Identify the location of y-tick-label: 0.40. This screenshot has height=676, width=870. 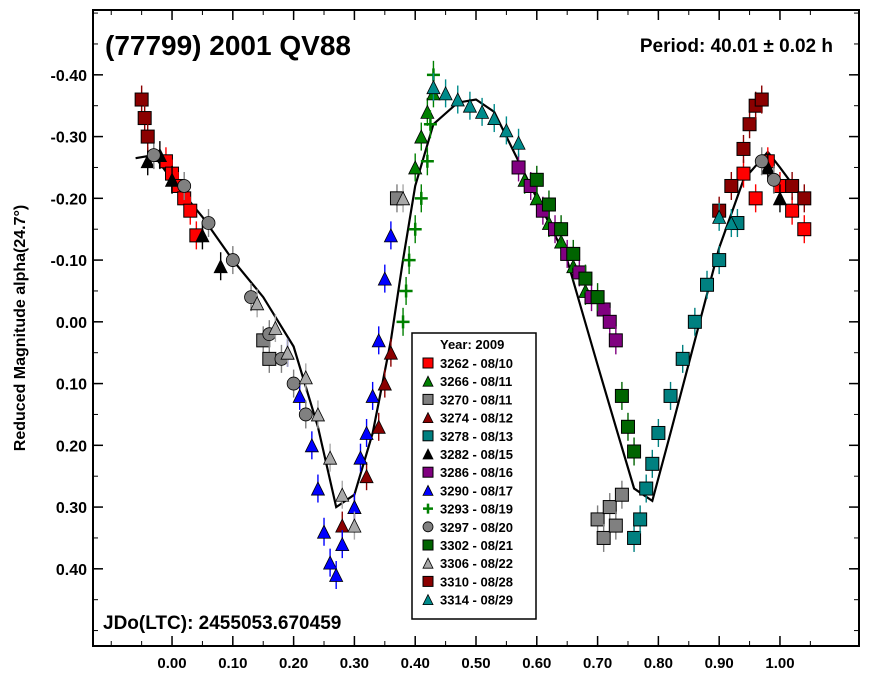
(71, 570).